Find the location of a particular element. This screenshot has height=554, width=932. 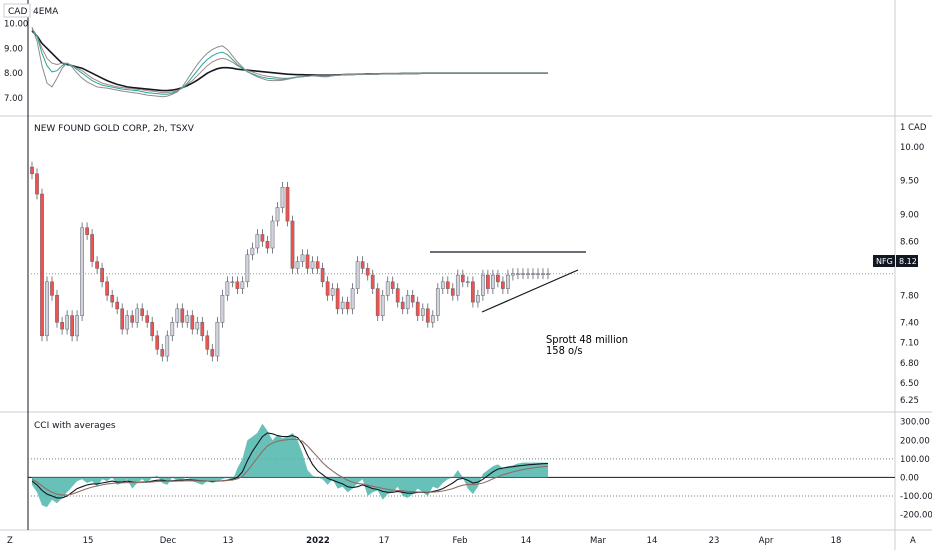

zoom-corner: Z is located at coordinates (10, 541).